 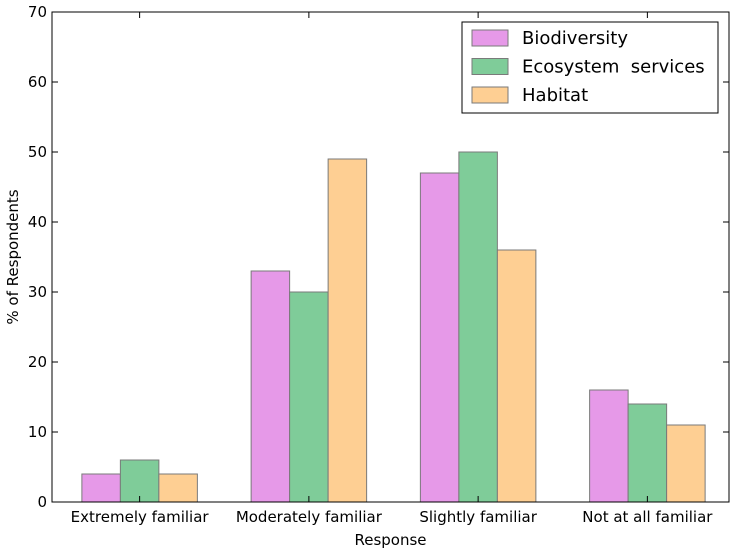 What do you see at coordinates (37, 82) in the screenshot?
I see `y-tick-label: 60` at bounding box center [37, 82].